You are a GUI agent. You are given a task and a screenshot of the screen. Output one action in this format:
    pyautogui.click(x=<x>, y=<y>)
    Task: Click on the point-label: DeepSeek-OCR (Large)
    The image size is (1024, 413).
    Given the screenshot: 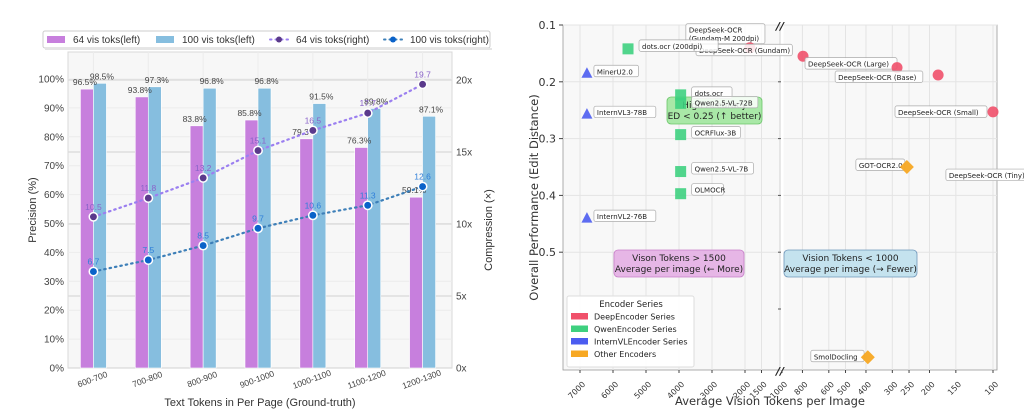 What is the action you would take?
    pyautogui.click(x=851, y=63)
    